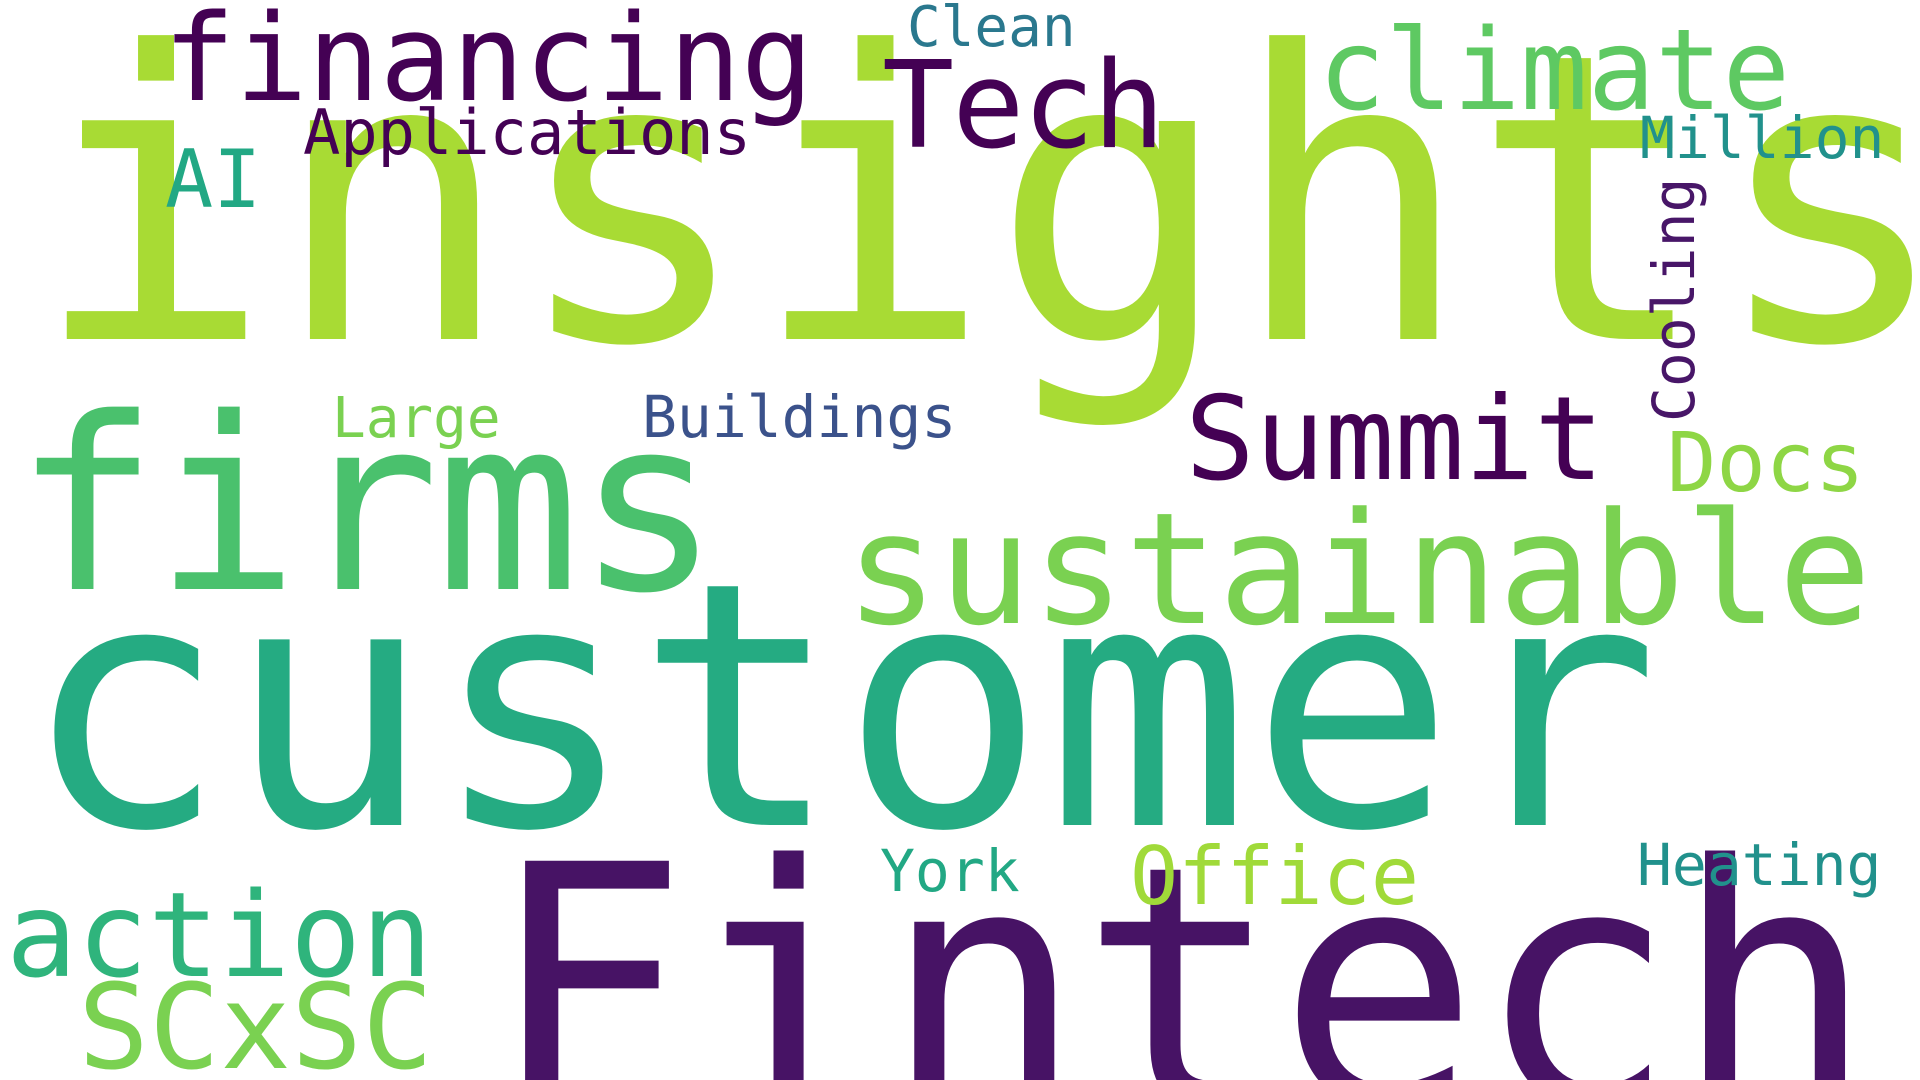 The width and height of the screenshot is (1920, 1080). I want to click on word-docs: Docs, so click(1766, 463).